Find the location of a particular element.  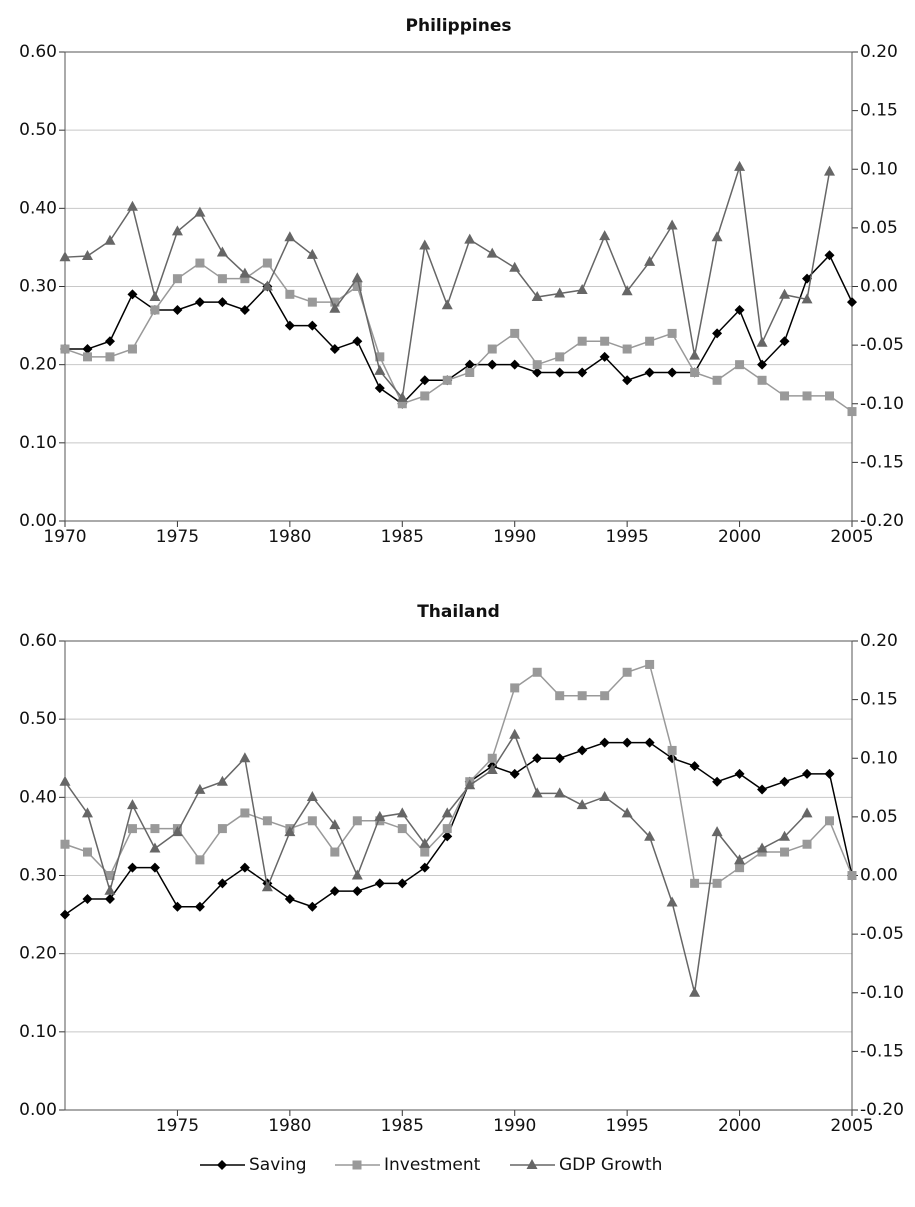

legend-label: GDP Growth is located at coordinates (610, 1165).